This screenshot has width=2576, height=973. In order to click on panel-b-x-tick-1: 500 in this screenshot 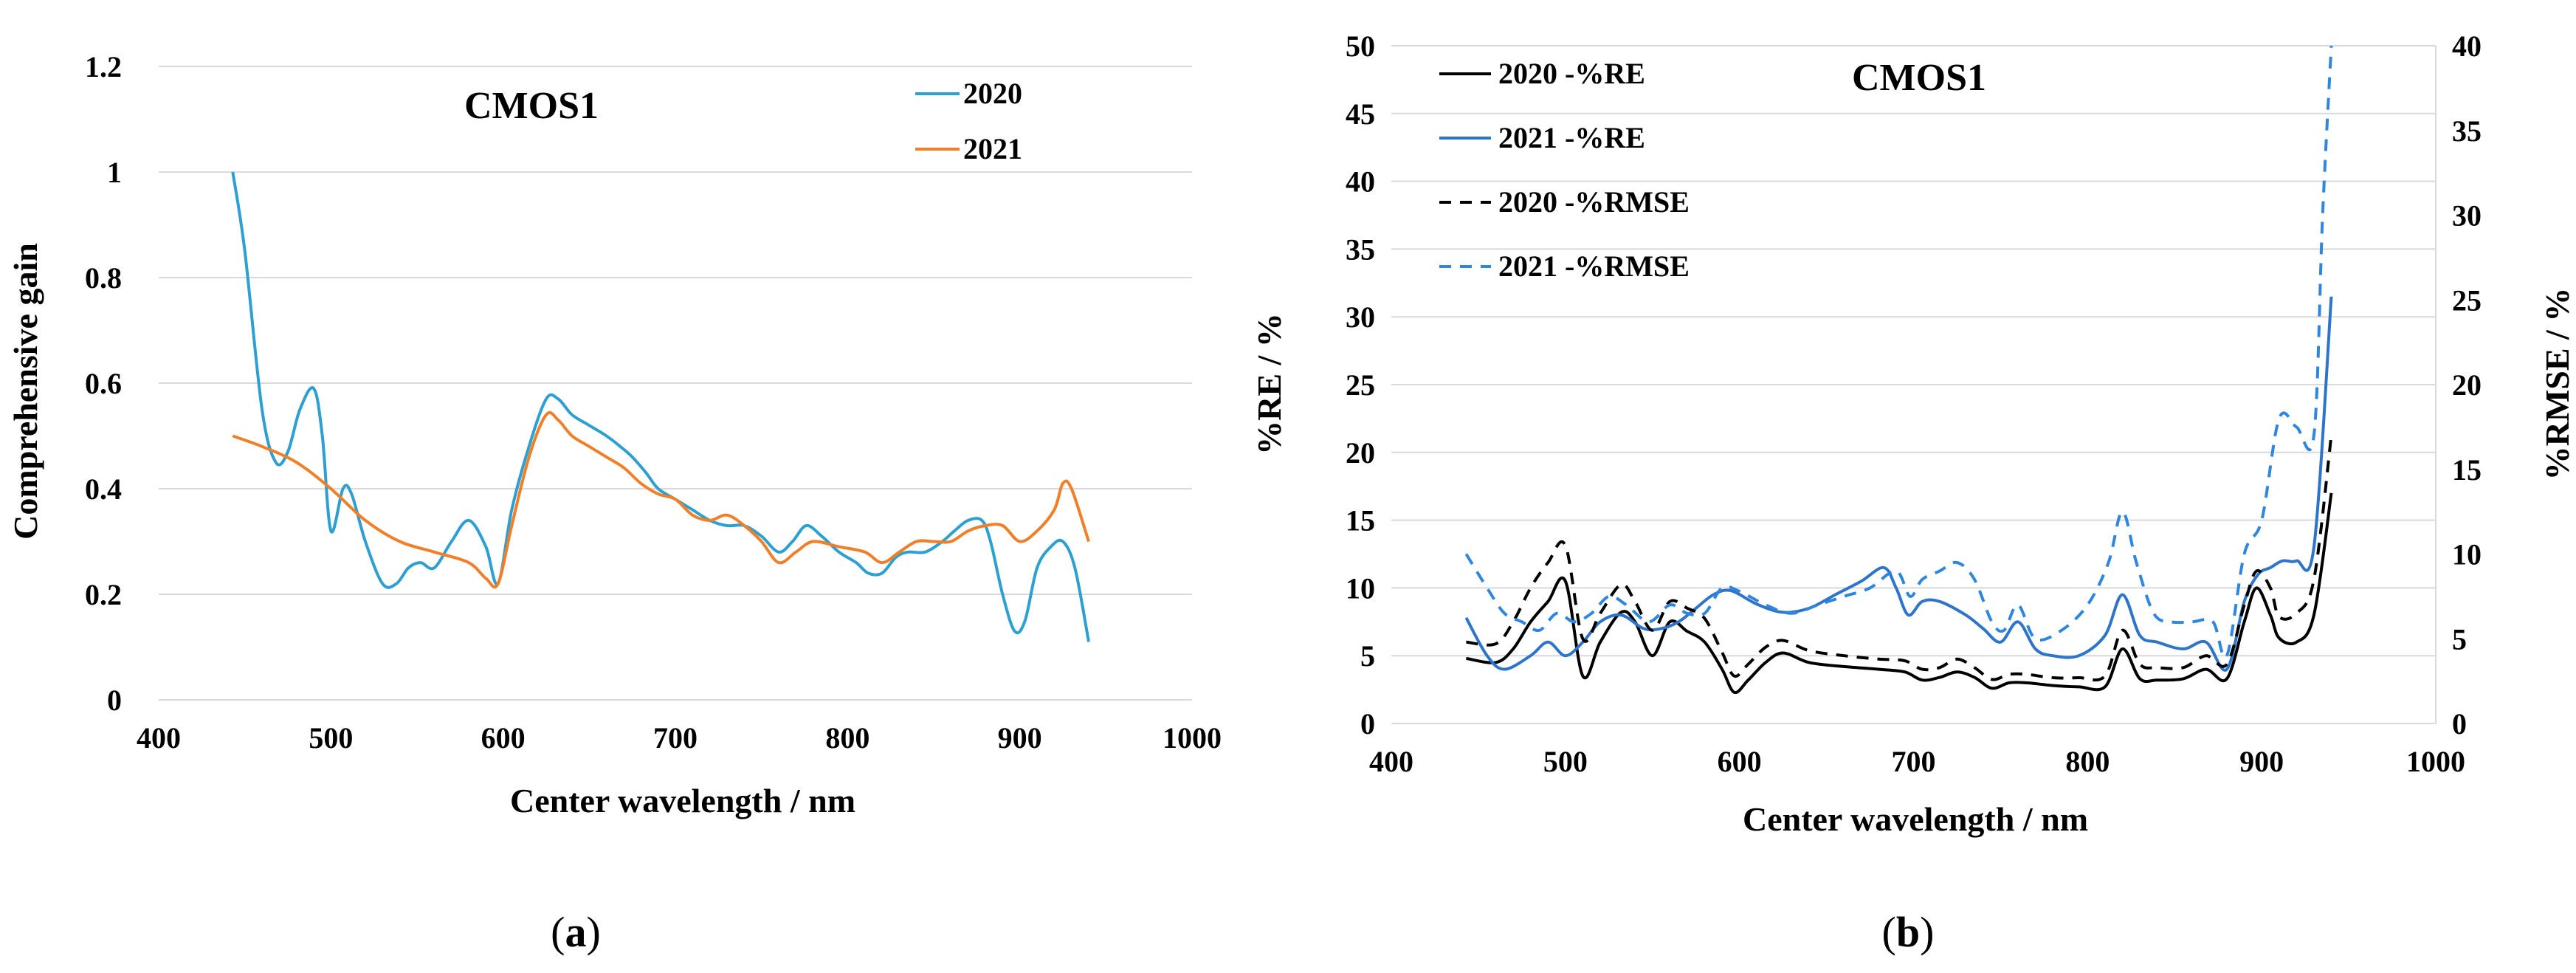, I will do `click(1565, 761)`.